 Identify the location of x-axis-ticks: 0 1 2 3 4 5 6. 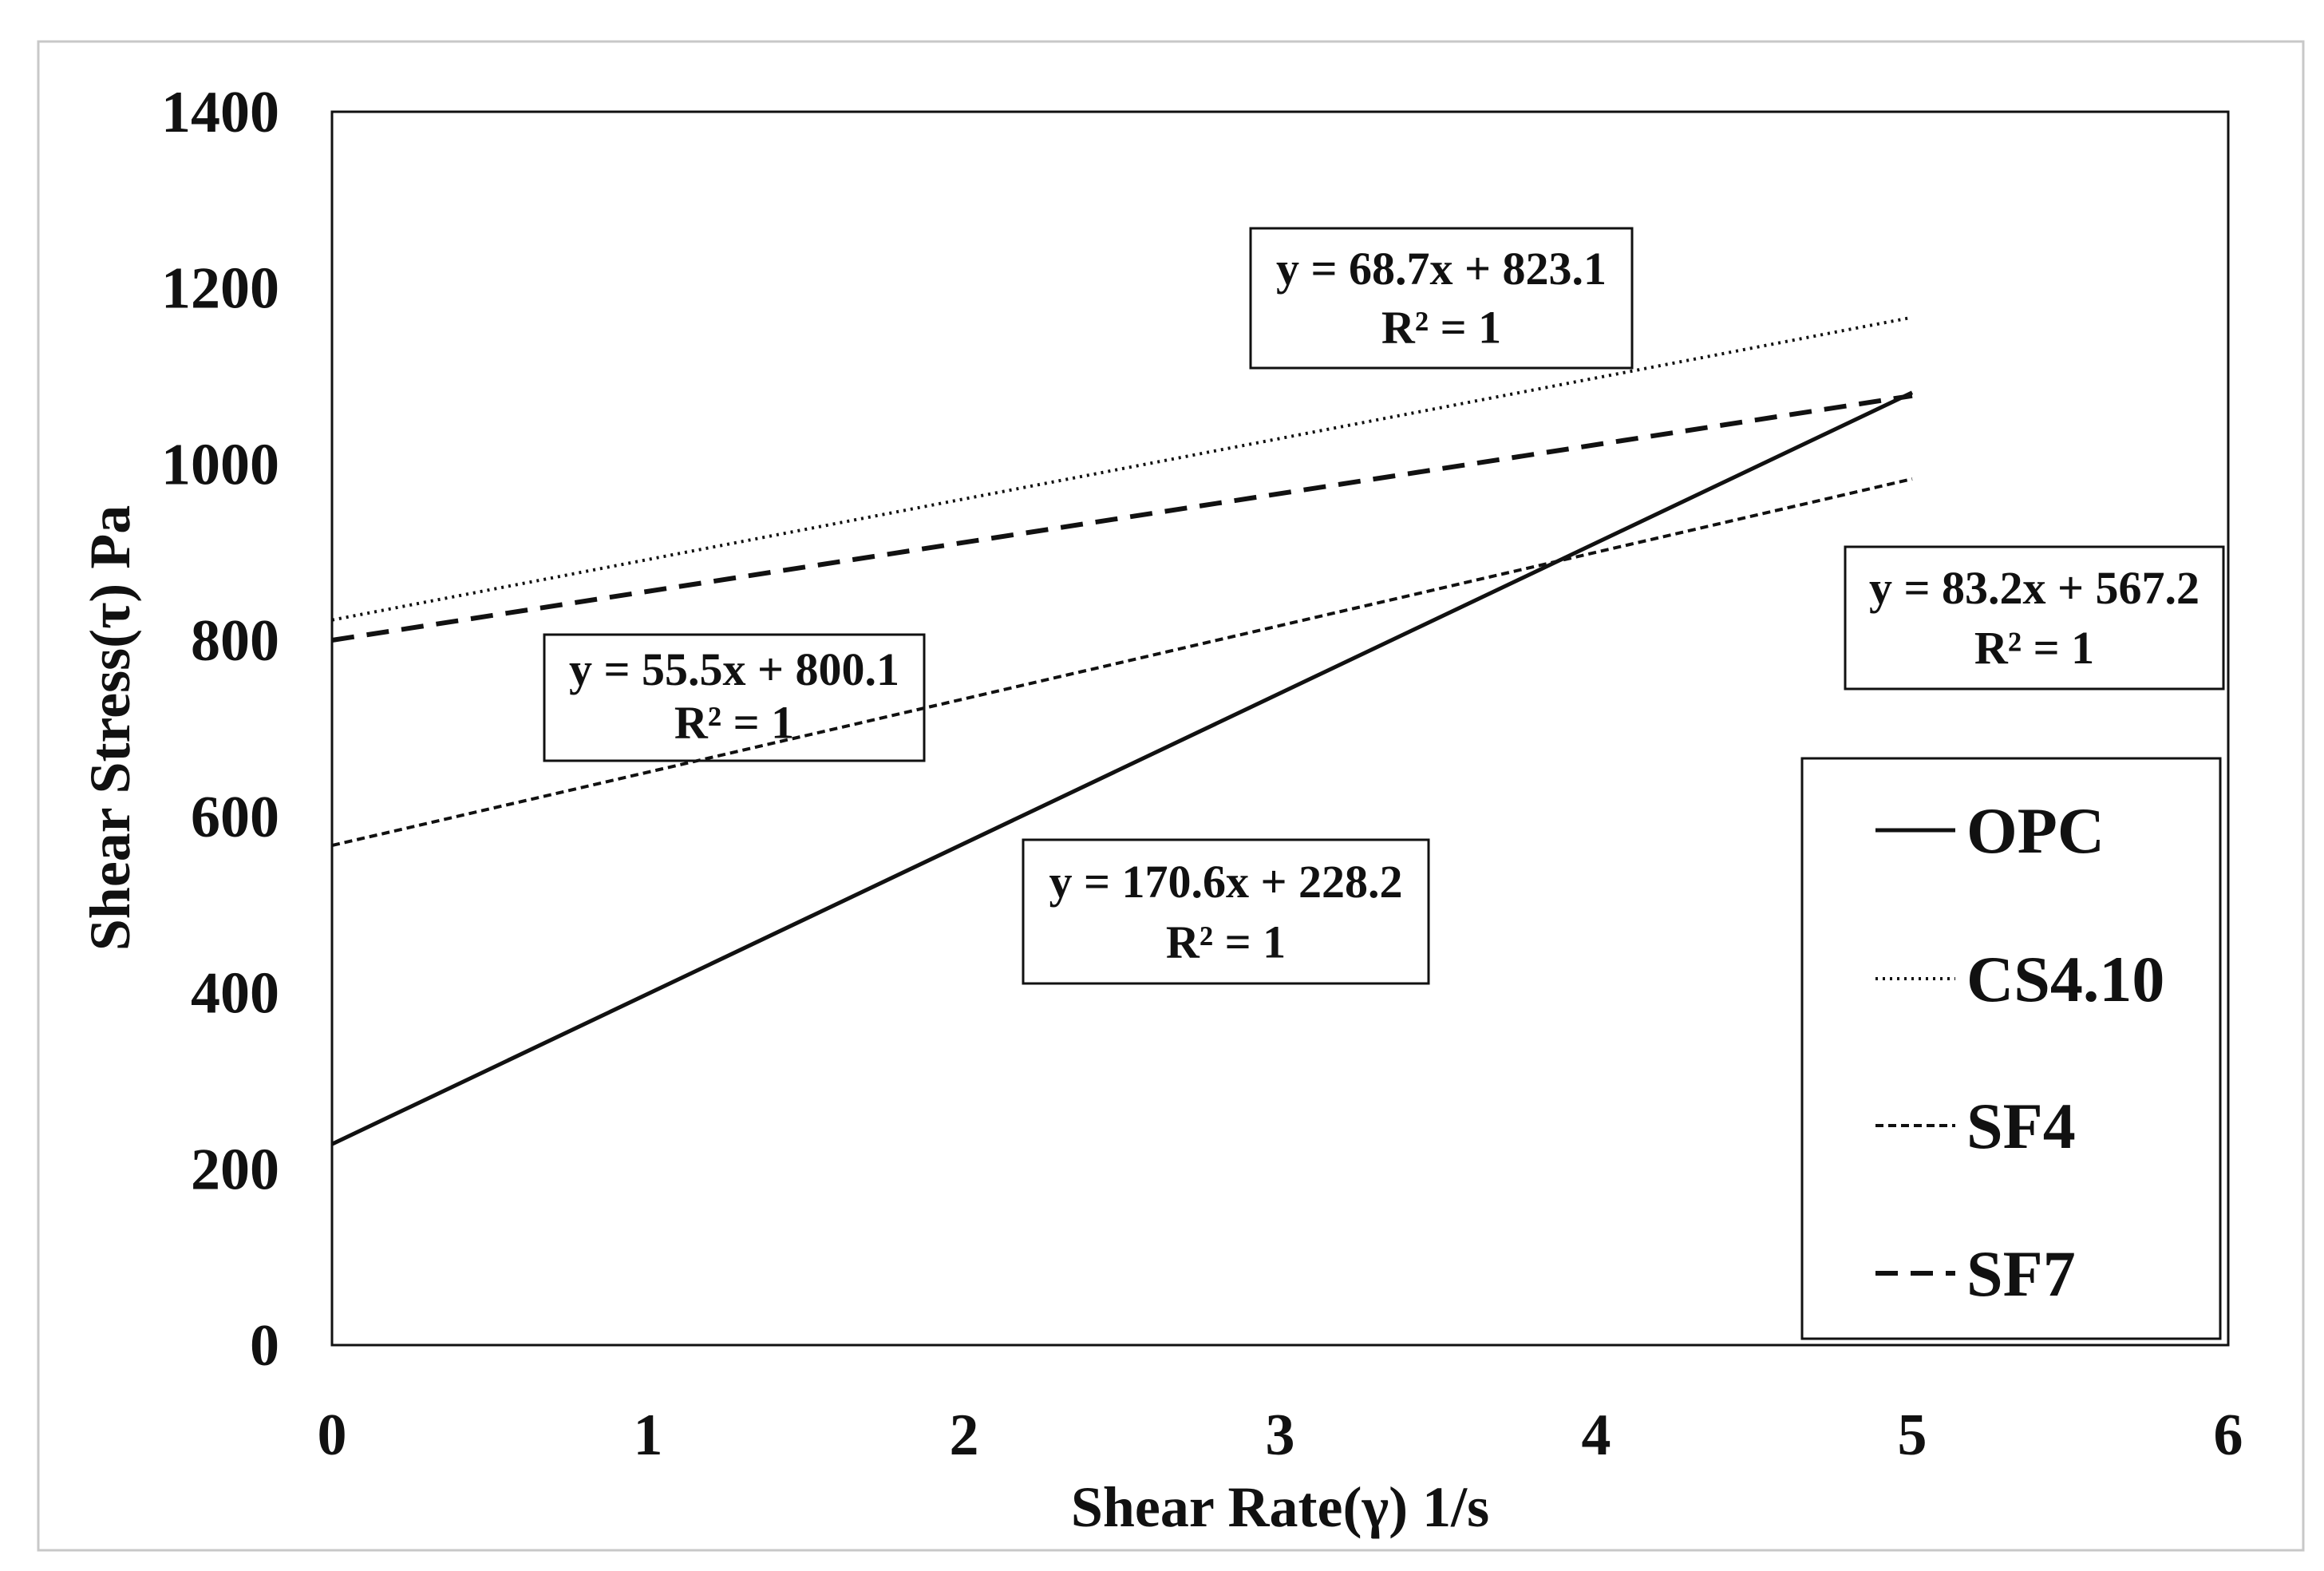
(1280, 1435).